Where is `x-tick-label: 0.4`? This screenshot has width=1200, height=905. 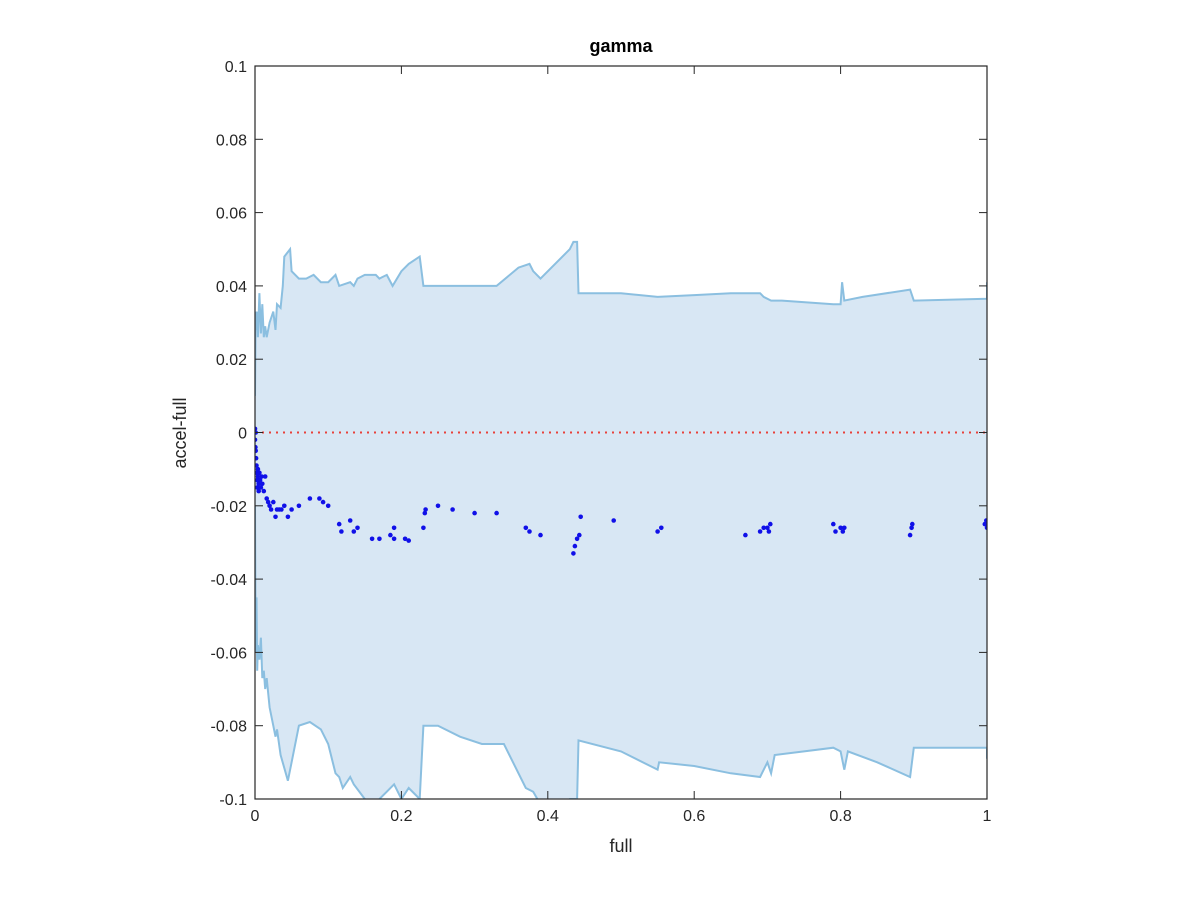 x-tick-label: 0.4 is located at coordinates (548, 816).